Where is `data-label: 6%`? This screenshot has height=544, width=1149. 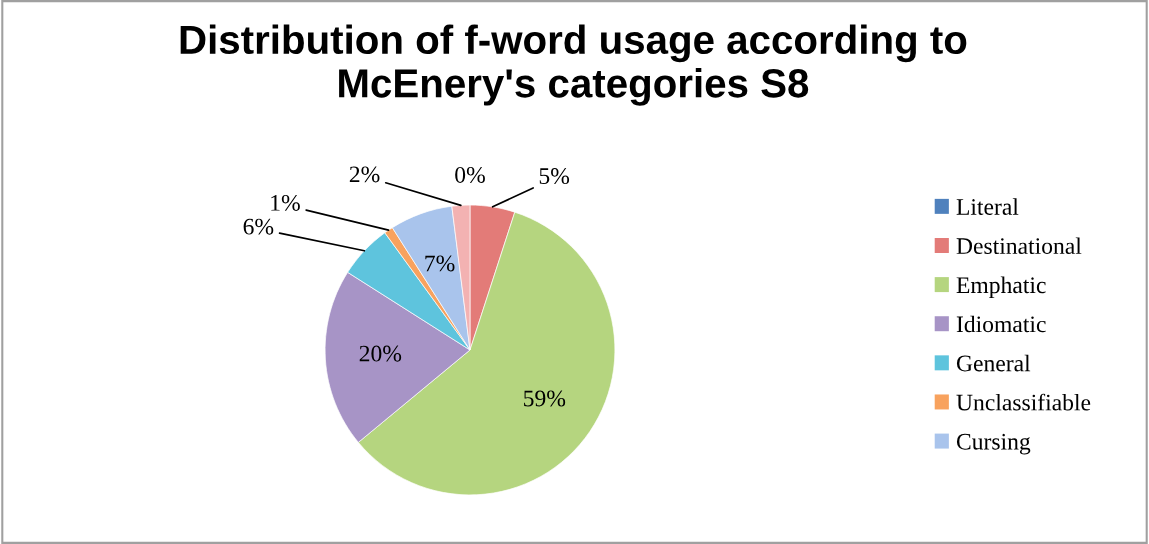 data-label: 6% is located at coordinates (258, 226).